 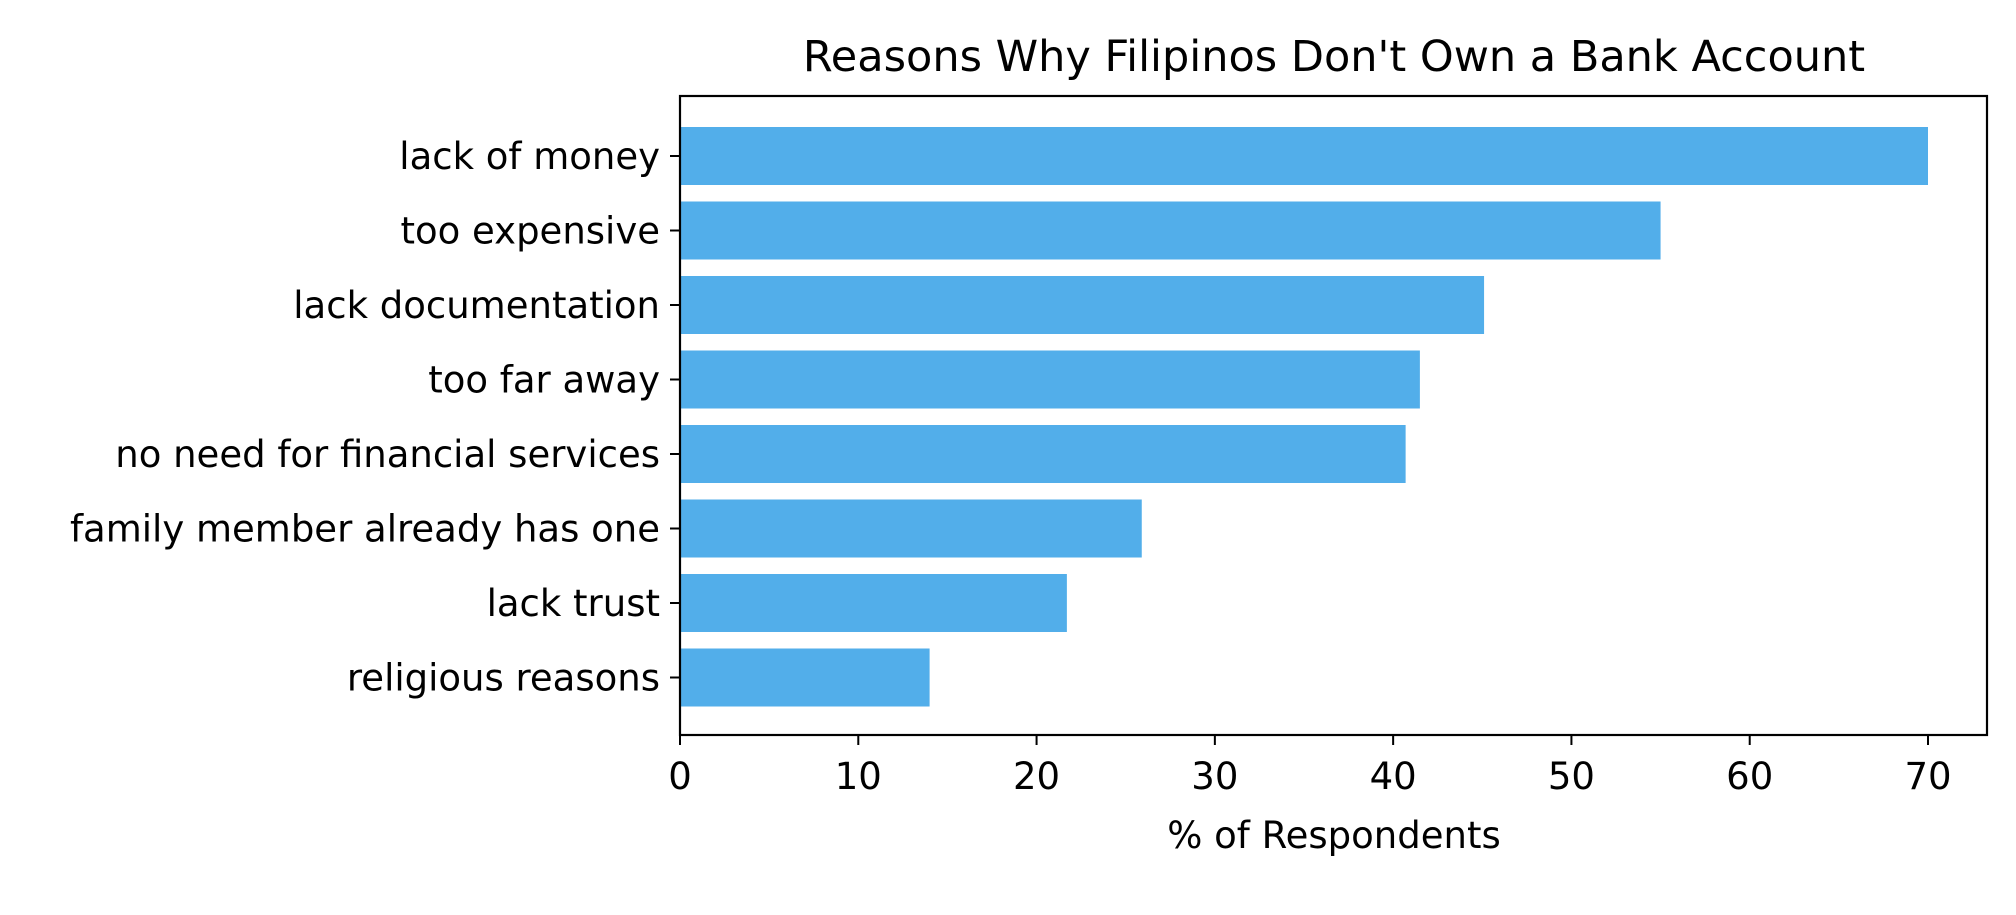 What do you see at coordinates (1304, 156) in the screenshot?
I see `bar-lack-of-money` at bounding box center [1304, 156].